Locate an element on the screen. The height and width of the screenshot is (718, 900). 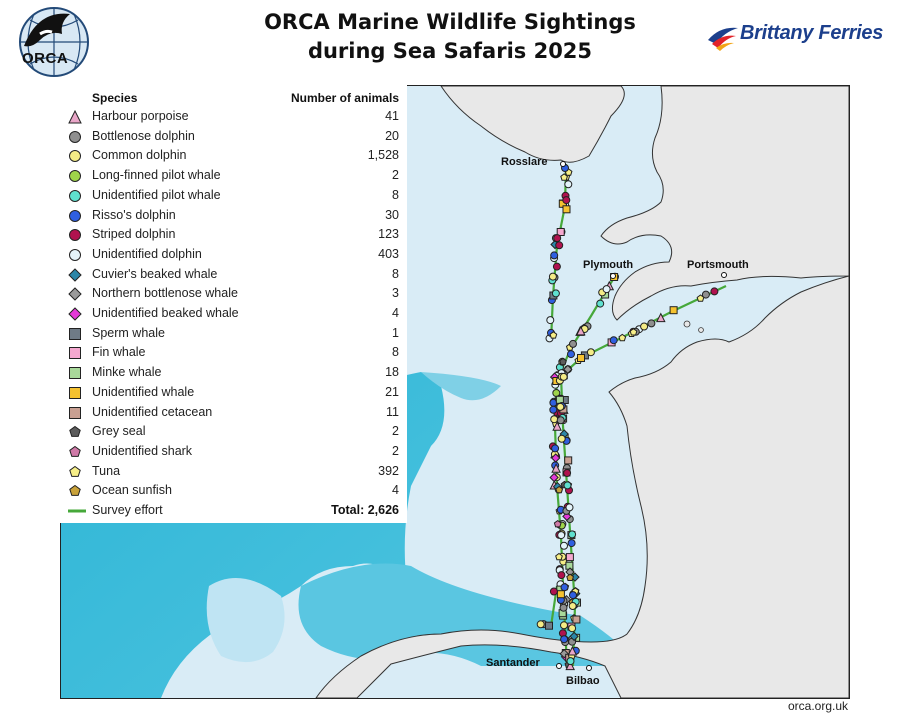
legend-species-name: Northern bottlenose whale is located at coordinates (165, 293).